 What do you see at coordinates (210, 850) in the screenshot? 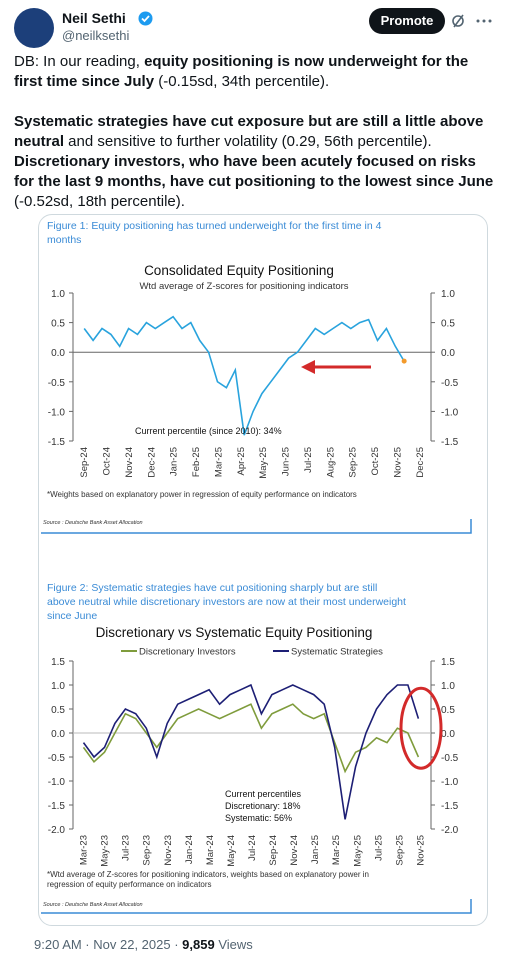
I see `x-tick-label: Mar-24` at bounding box center [210, 850].